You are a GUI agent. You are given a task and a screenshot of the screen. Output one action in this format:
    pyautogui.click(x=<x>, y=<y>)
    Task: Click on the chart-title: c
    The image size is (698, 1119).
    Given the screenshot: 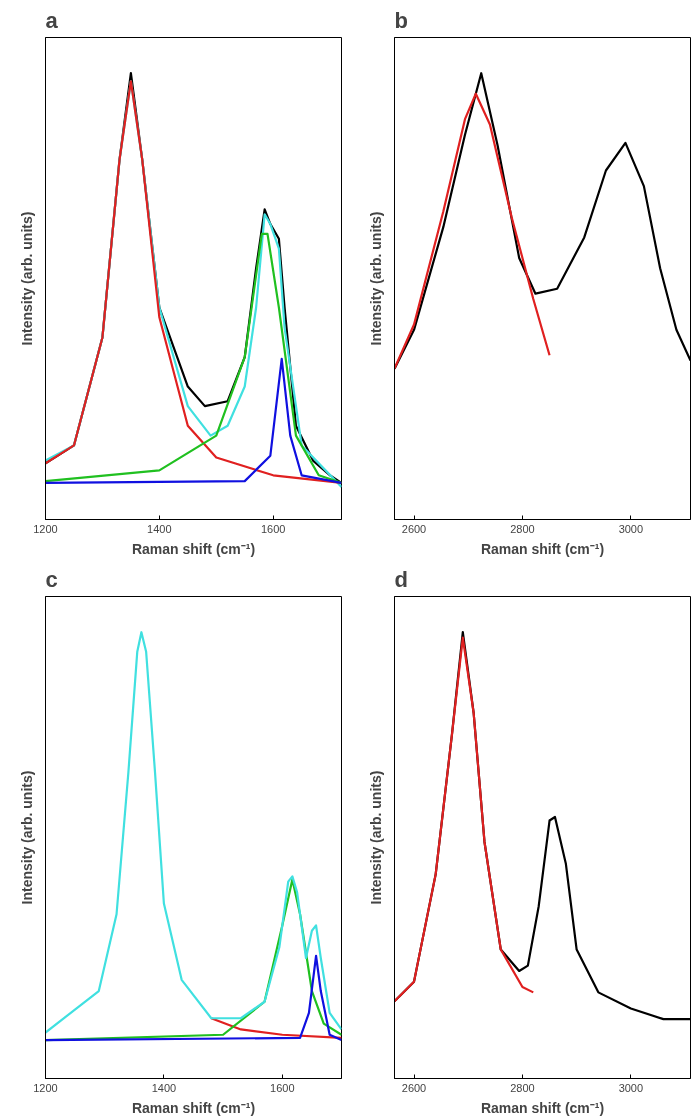 What is the action you would take?
    pyautogui.click(x=51, y=579)
    